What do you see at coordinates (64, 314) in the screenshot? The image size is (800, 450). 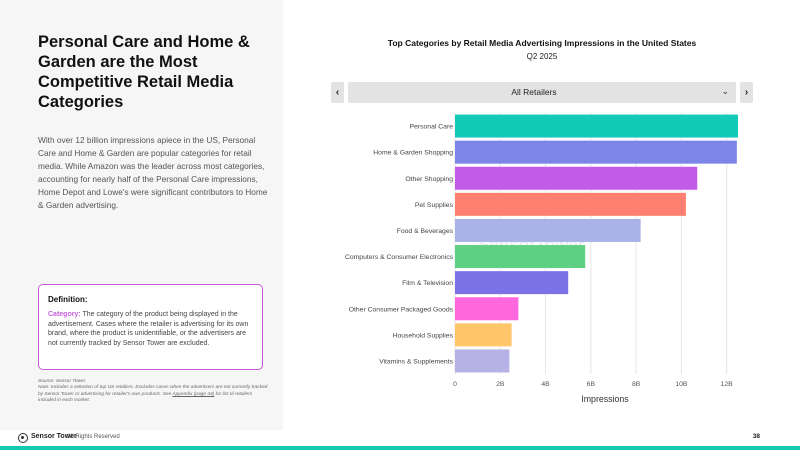 I see `definition-term: Category:` at bounding box center [64, 314].